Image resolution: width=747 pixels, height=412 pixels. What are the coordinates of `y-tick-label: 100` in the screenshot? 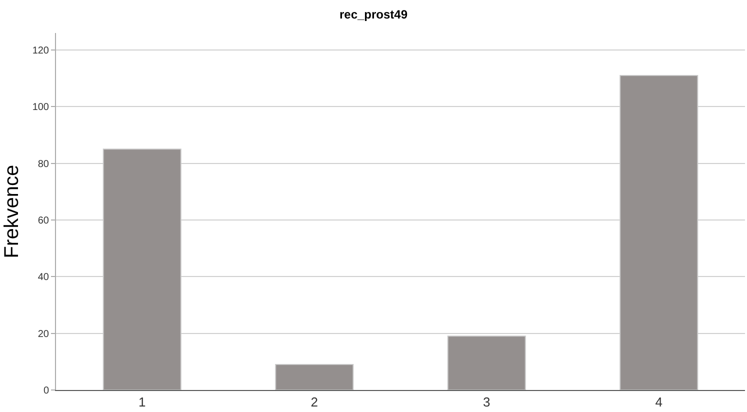 It's located at (41, 108).